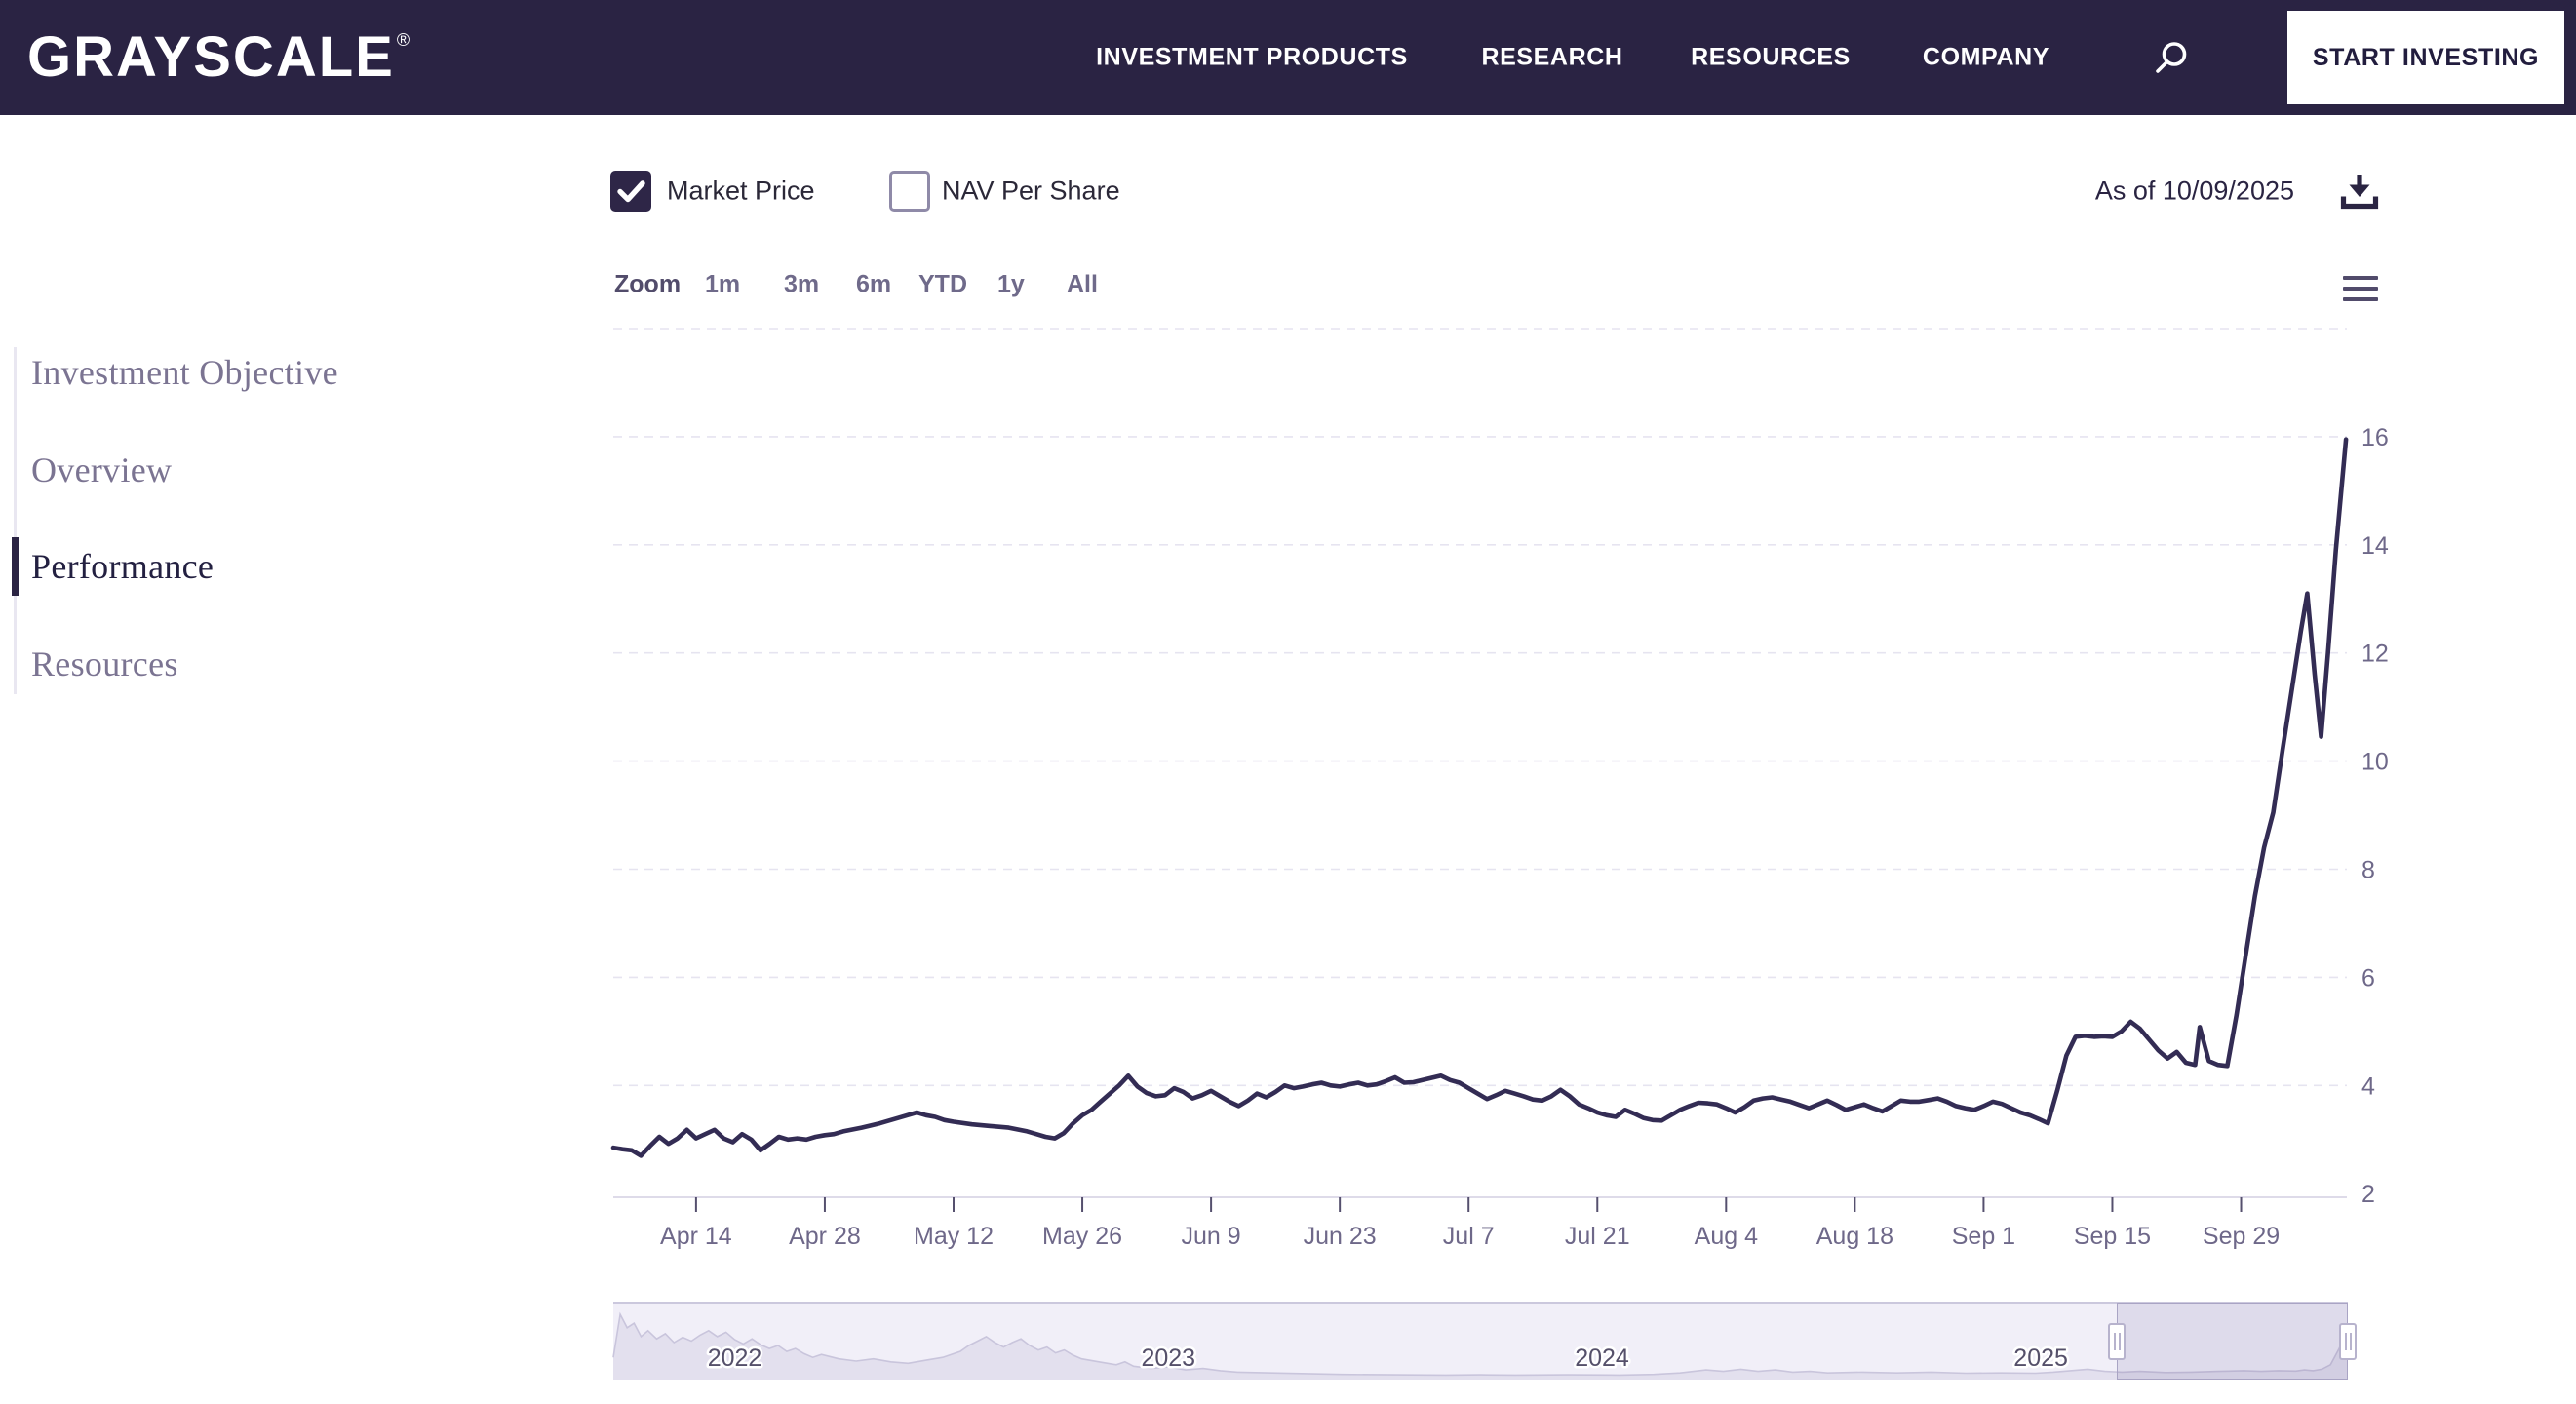 The width and height of the screenshot is (2576, 1404). I want to click on market-price-label: Market Price, so click(741, 191).